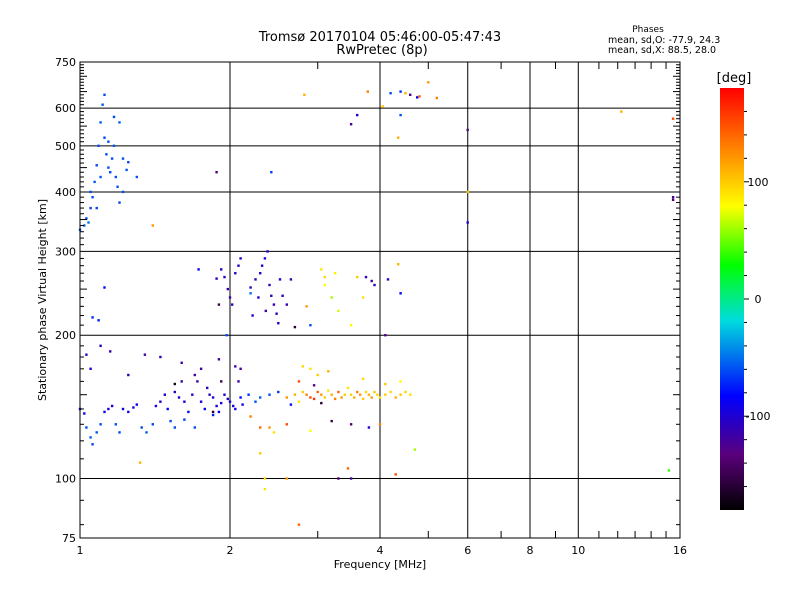 This screenshot has width=800, height=600. What do you see at coordinates (65, 192) in the screenshot?
I see `y-tick-label: 400` at bounding box center [65, 192].